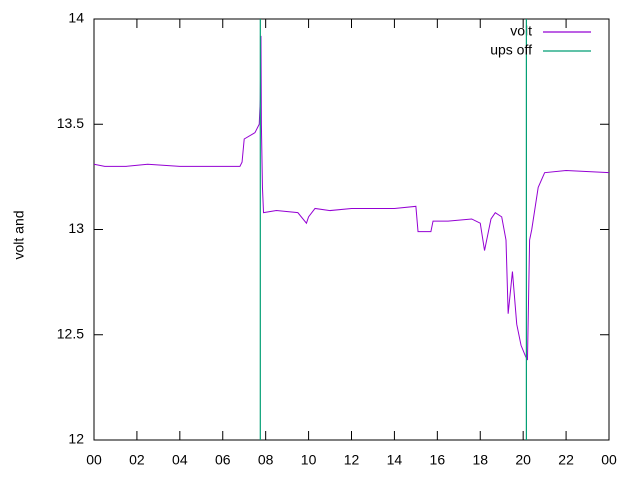 The image size is (640, 480). I want to click on y-tick-label: 14, so click(76, 18).